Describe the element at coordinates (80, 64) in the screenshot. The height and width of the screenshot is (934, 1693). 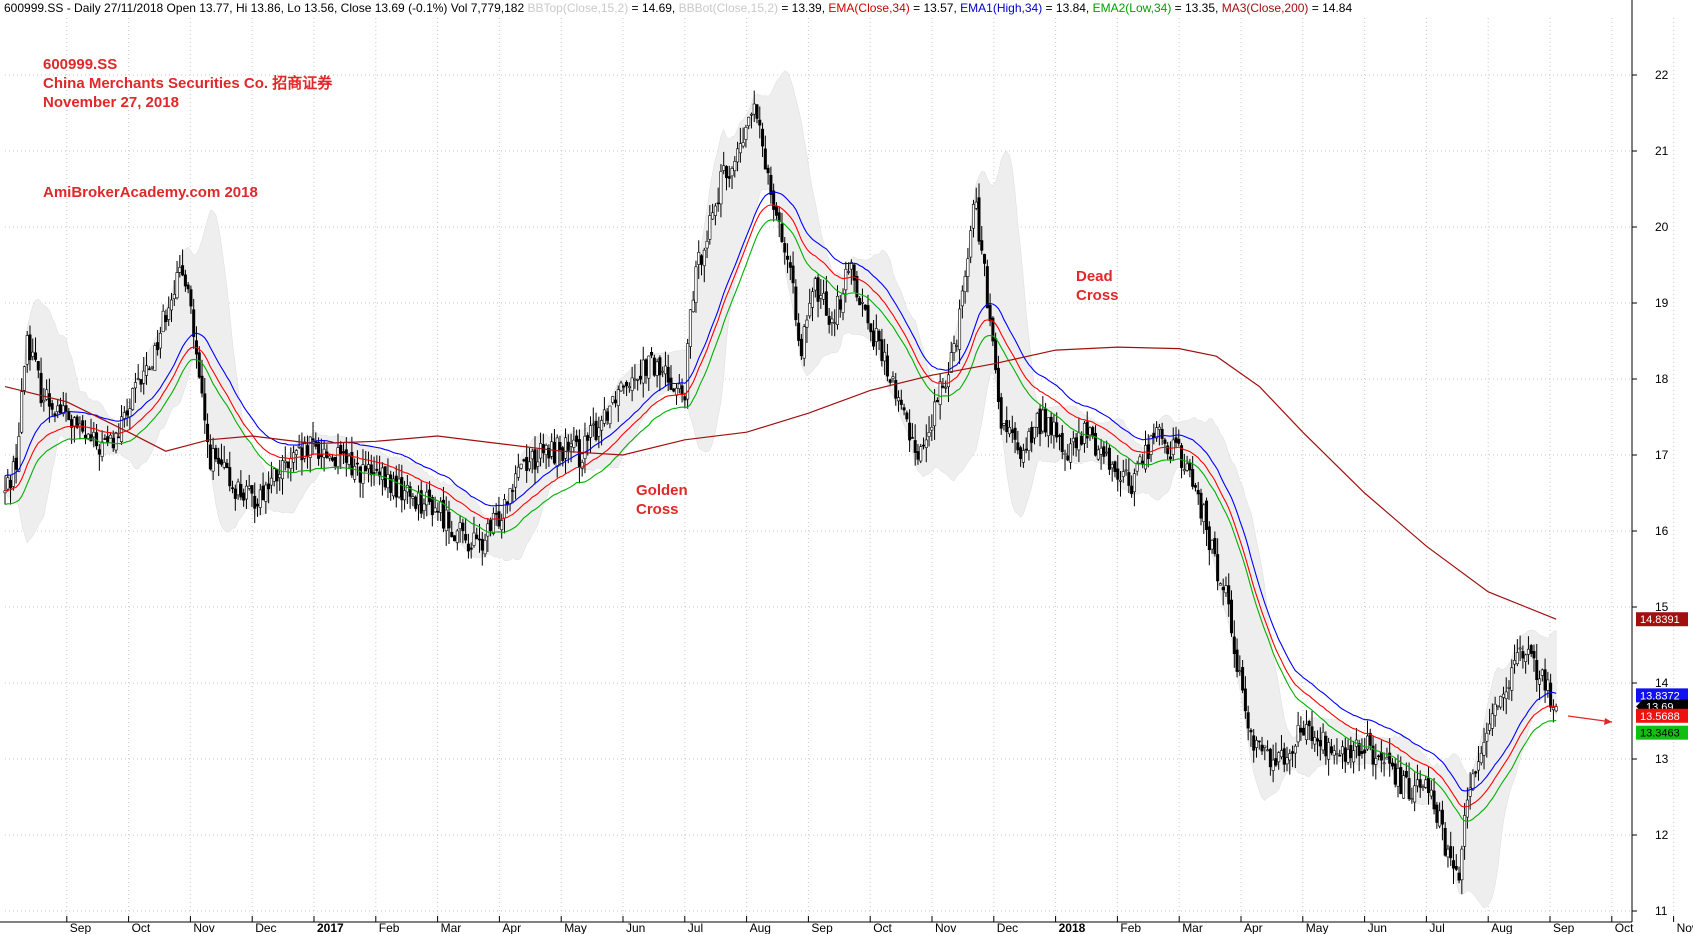
I see `ticker-label: 600999.SS` at that location.